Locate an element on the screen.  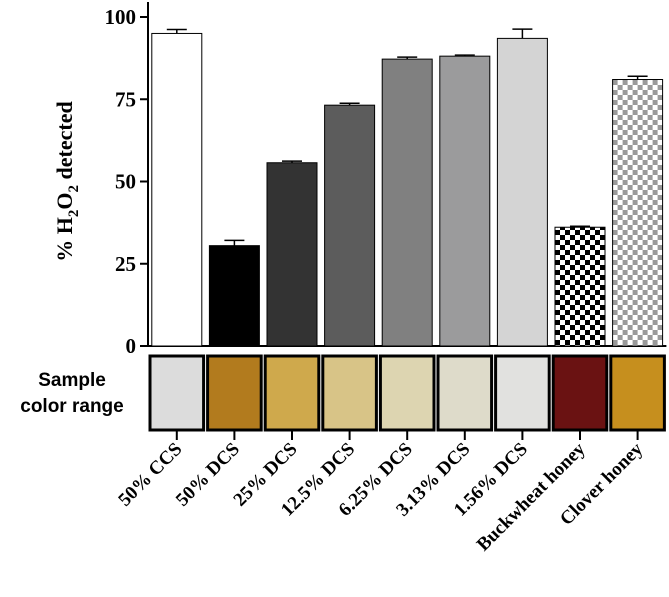
y-tick-label: 75 is located at coordinates (125, 99).